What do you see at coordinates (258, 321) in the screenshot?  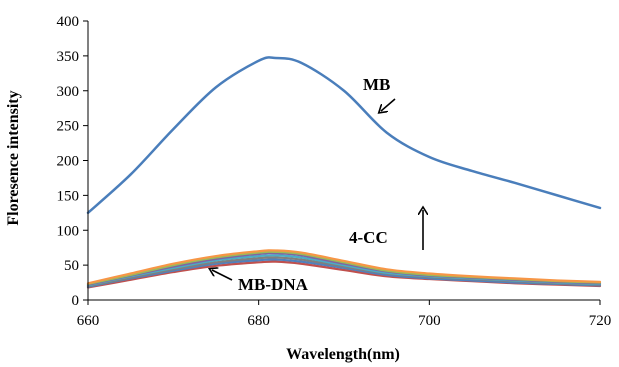 I see `x-tick-label: 680` at bounding box center [258, 321].